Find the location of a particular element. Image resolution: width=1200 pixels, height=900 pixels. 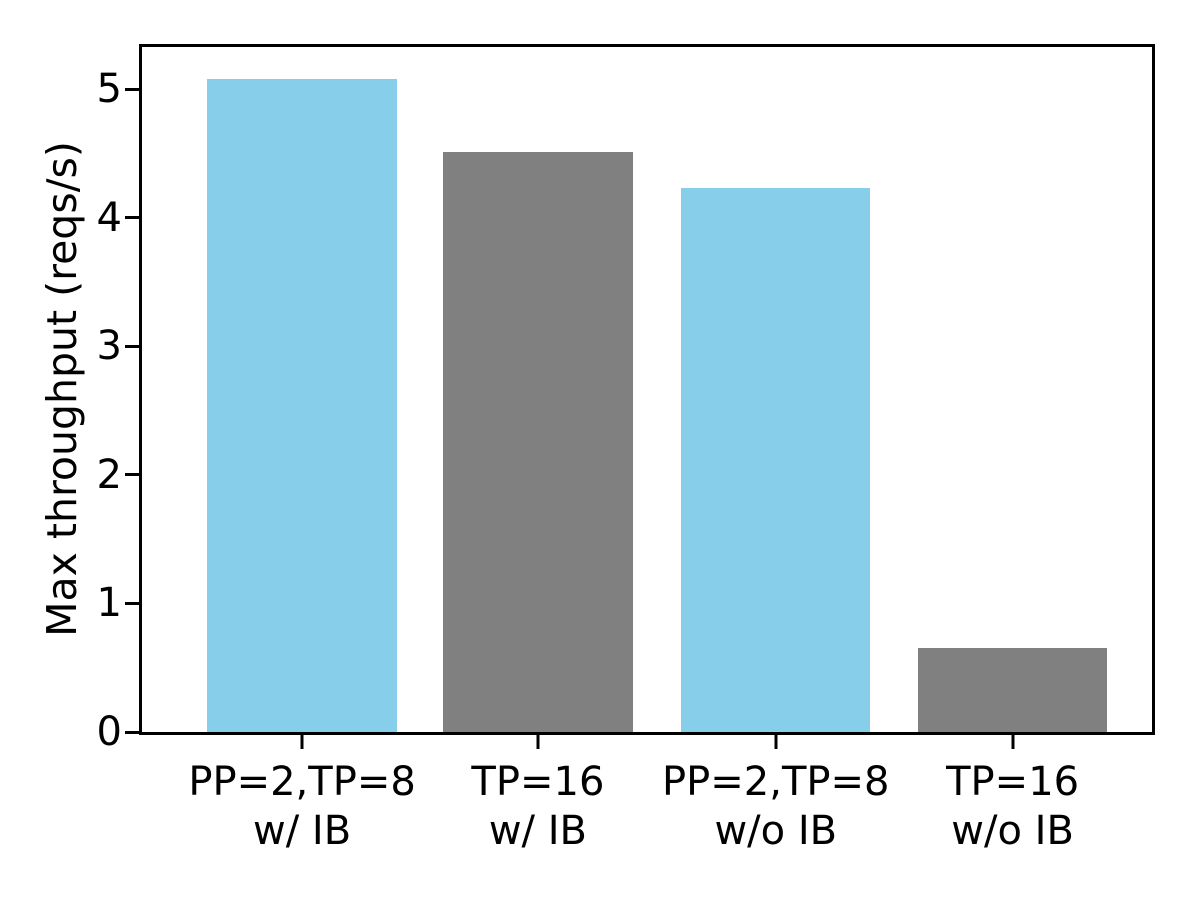

y-tick-label: 2 is located at coordinates (109, 474).